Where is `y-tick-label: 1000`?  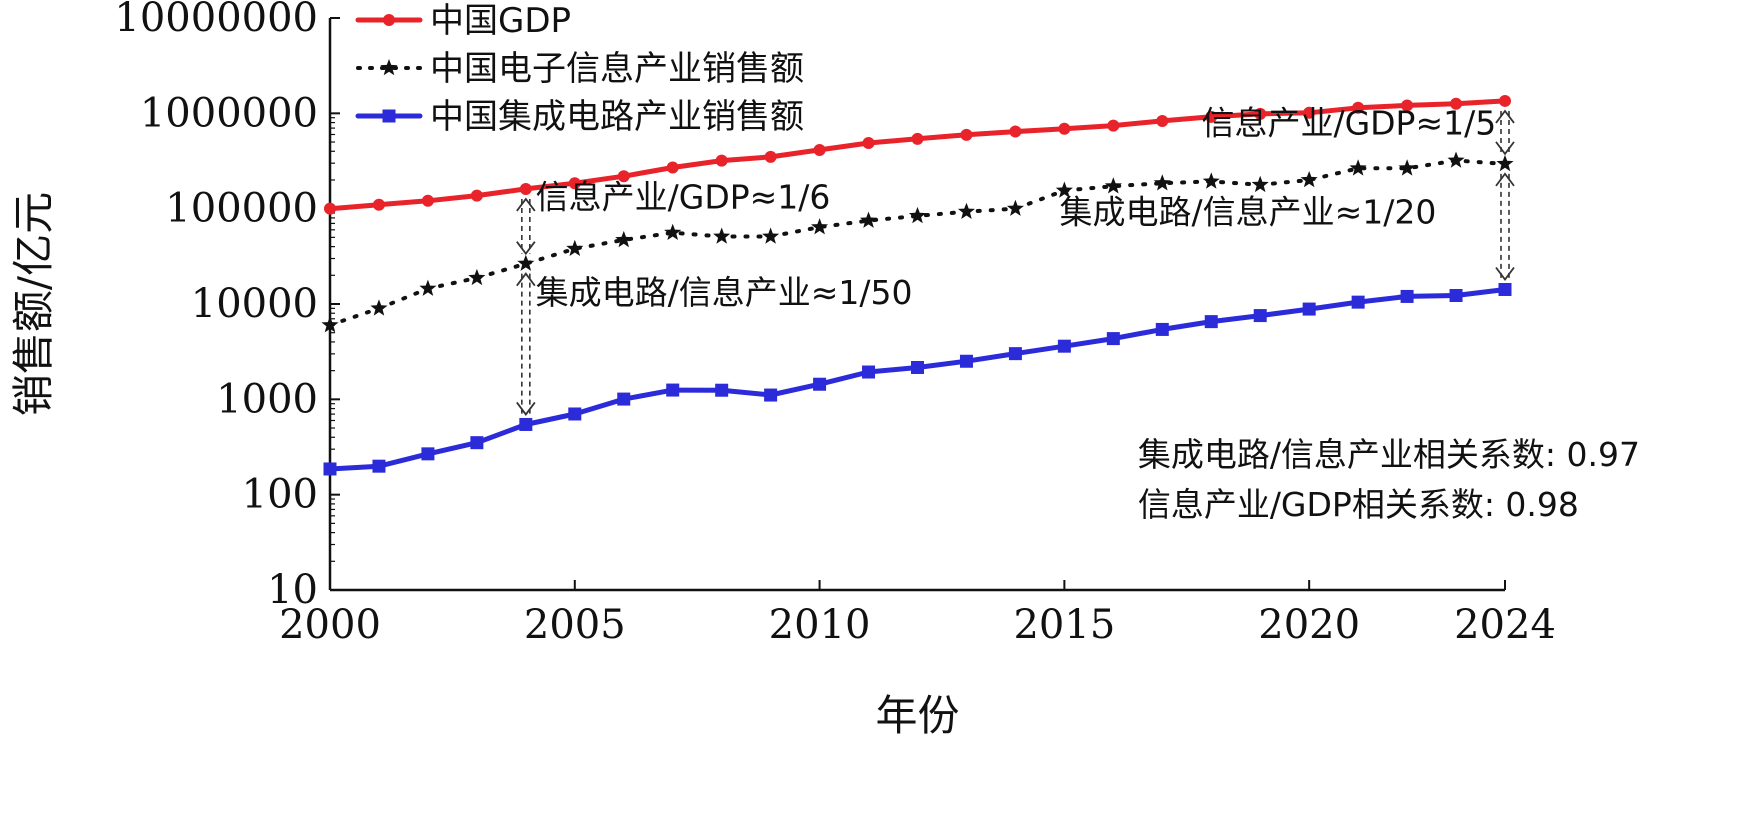 y-tick-label: 1000 is located at coordinates (267, 399).